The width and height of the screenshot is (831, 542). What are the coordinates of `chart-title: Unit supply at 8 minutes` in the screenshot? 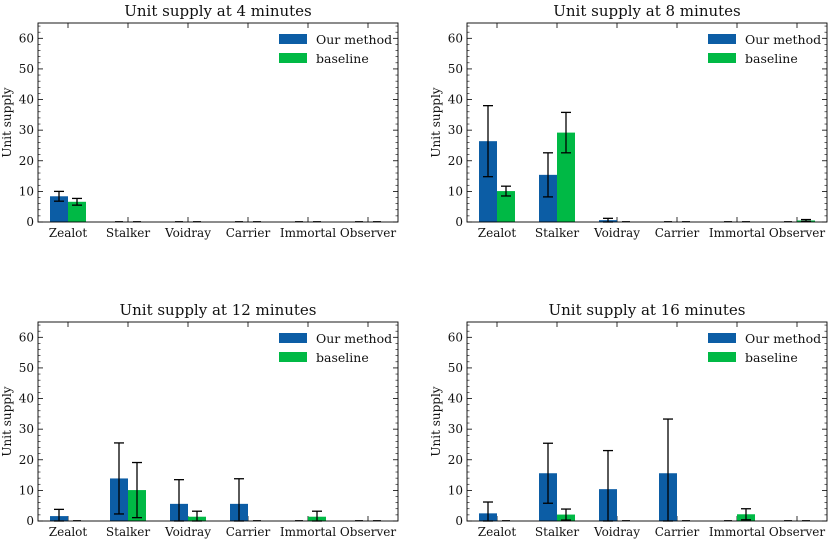 It's located at (647, 11).